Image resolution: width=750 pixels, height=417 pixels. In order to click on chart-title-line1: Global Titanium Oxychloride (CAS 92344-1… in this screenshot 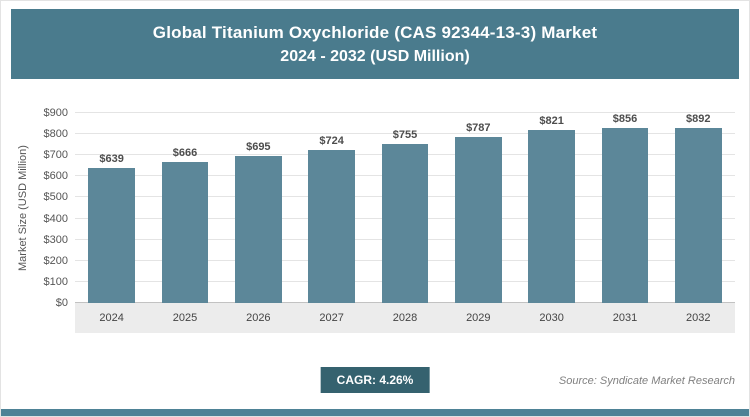, I will do `click(375, 32)`.